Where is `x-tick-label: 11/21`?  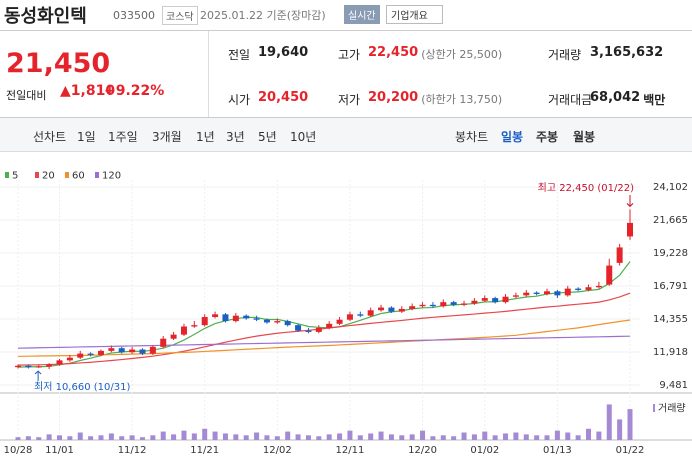 x-tick-label: 11/21 is located at coordinates (204, 450).